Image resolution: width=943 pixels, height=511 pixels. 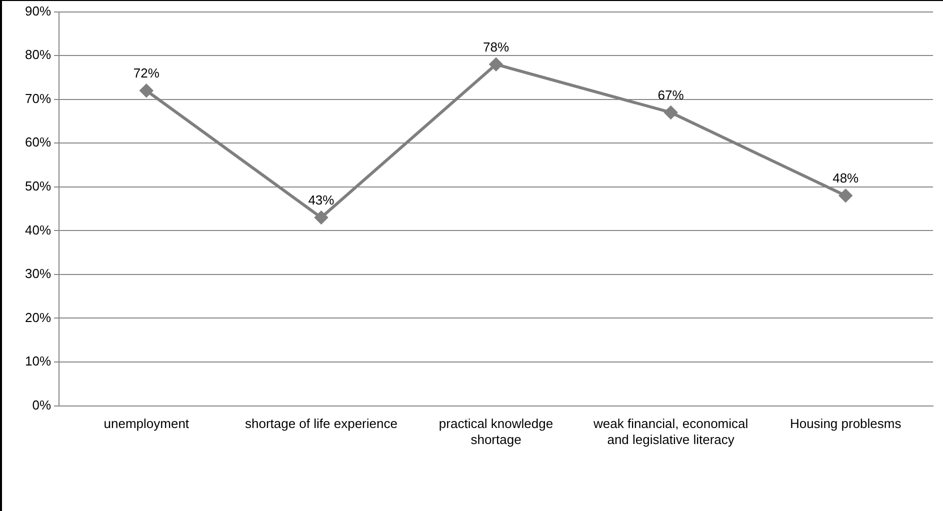 I want to click on y-tick-label: 50%, so click(x=38, y=186).